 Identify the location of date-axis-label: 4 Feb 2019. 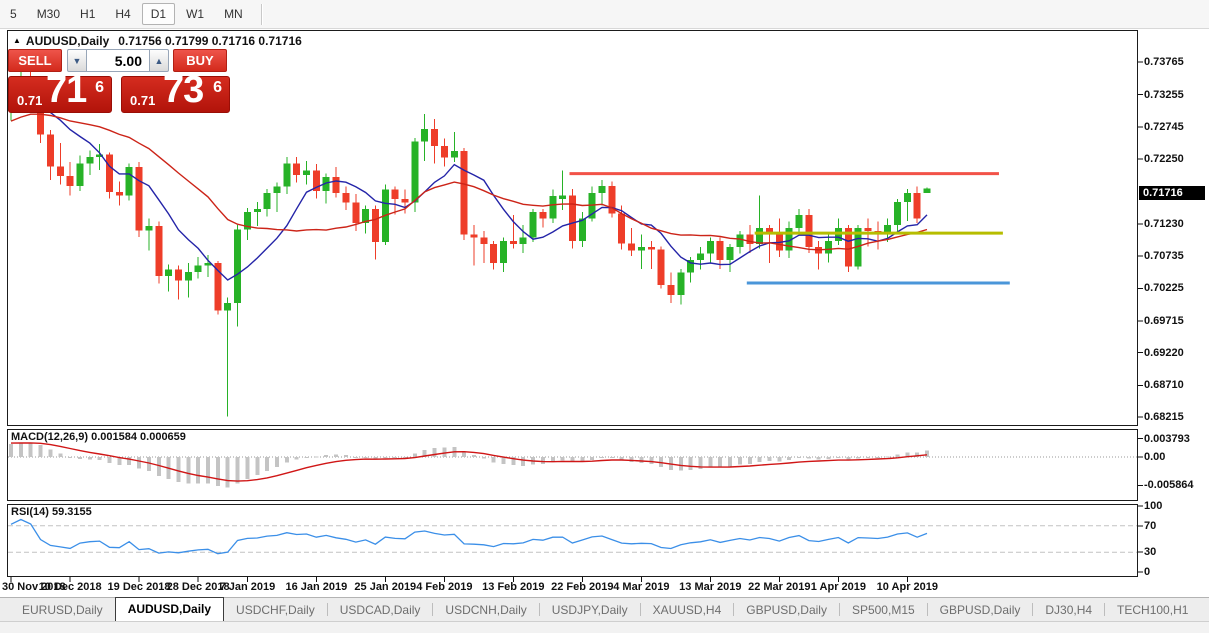
(444, 587).